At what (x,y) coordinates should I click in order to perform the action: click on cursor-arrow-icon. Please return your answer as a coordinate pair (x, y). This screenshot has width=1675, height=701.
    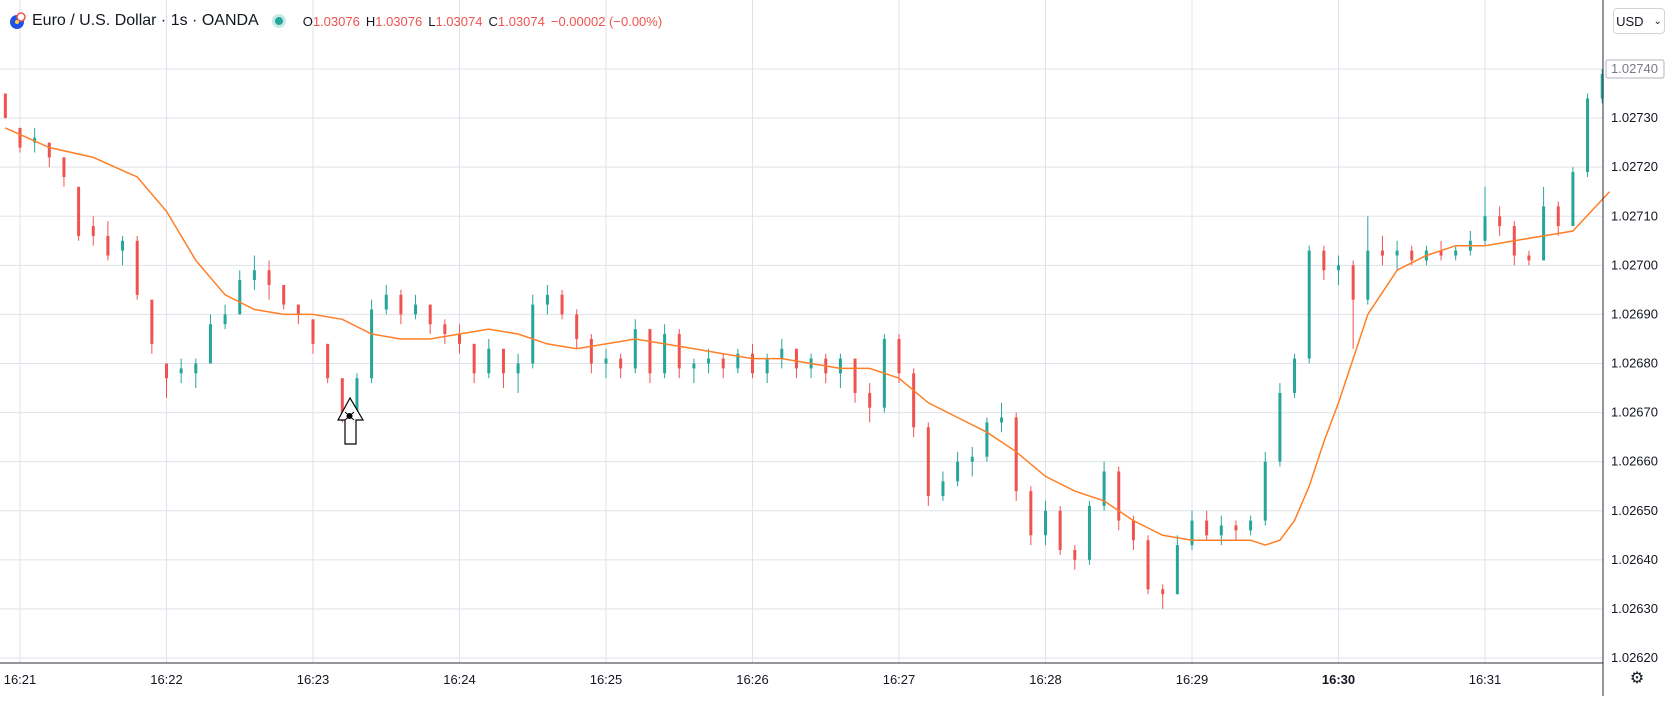
    Looking at the image, I should click on (350, 420).